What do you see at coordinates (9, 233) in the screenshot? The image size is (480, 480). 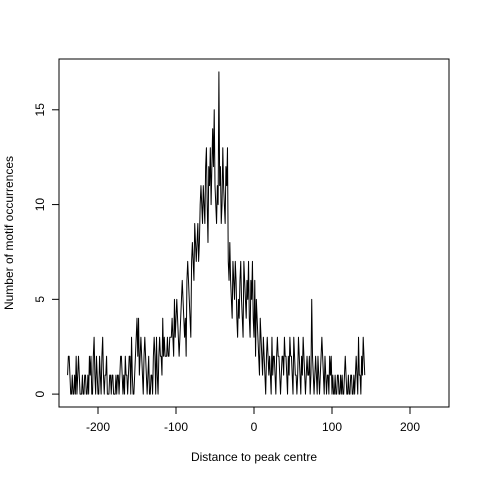 I see `y-axis-label: Number of motif occurrences` at bounding box center [9, 233].